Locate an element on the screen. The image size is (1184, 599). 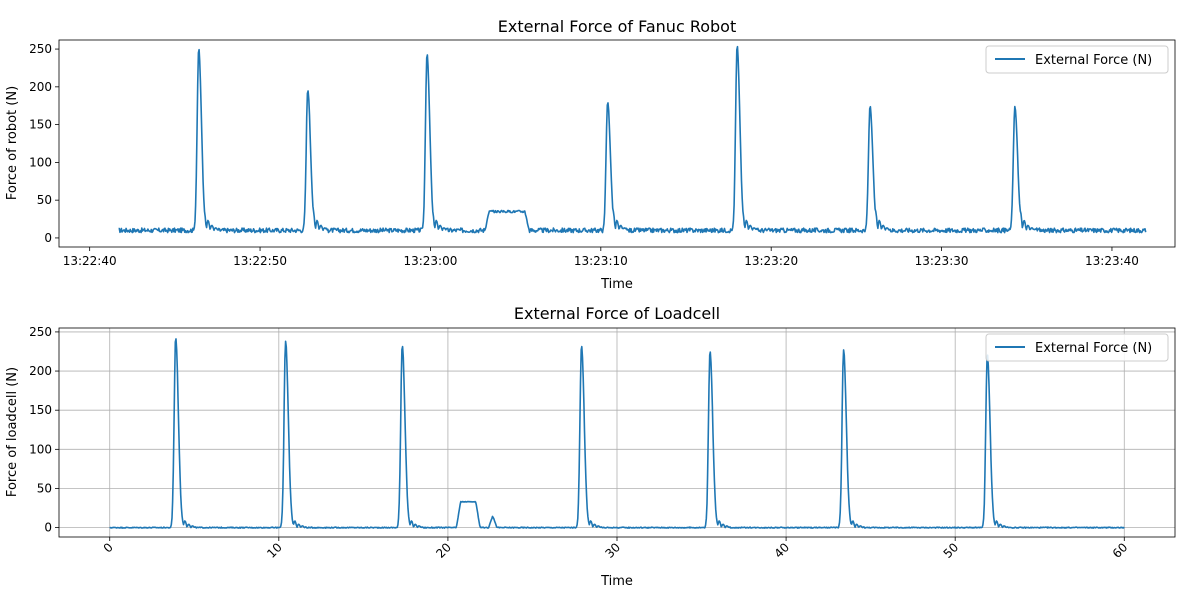
chart-2-y-ticks: 0 50 100 150 200 250 is located at coordinates (44, 430).